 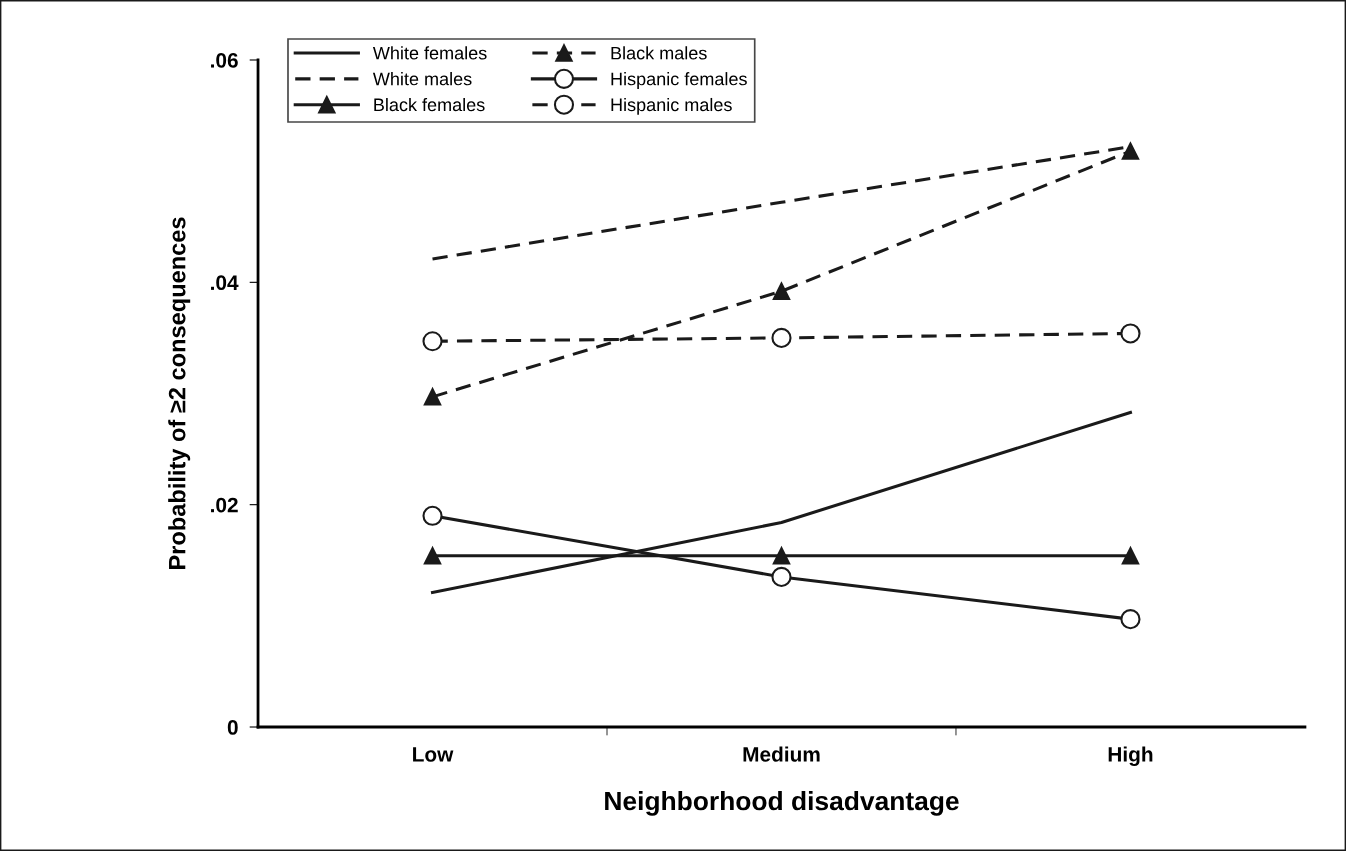 What do you see at coordinates (224, 60) in the screenshot?
I see `y-tick-label: .06` at bounding box center [224, 60].